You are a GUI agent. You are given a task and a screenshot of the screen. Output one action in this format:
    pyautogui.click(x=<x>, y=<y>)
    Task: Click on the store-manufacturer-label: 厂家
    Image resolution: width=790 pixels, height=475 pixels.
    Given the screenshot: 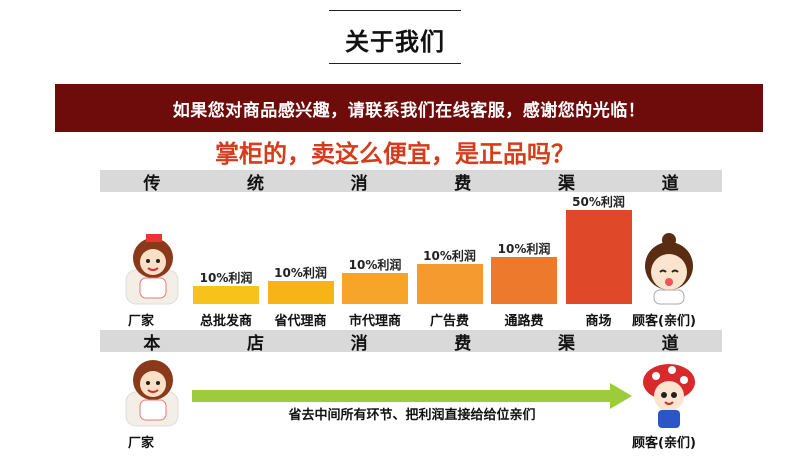 What is the action you would take?
    pyautogui.click(x=141, y=443)
    